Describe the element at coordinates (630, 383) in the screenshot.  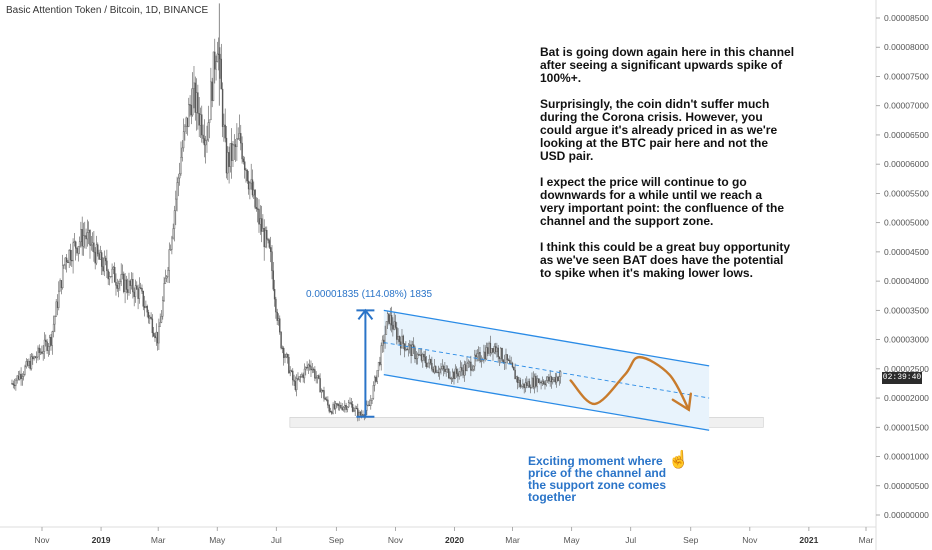
I see `projection-path` at that location.